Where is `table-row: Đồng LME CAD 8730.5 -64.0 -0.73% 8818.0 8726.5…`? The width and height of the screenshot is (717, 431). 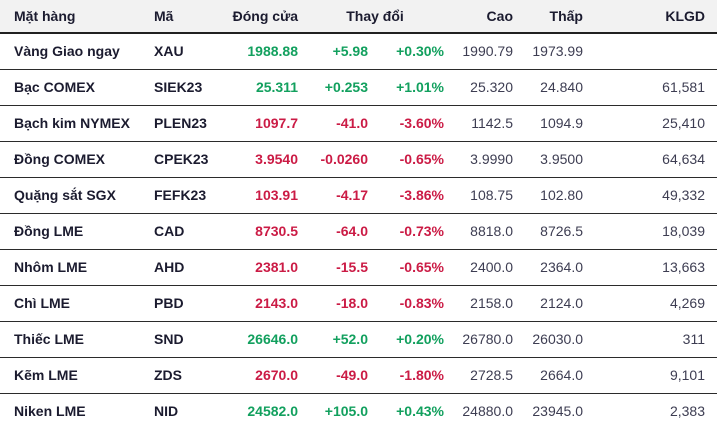 table-row: Đồng LME CAD 8730.5 -64.0 -0.73% 8818.0 8726.5… is located at coordinates (358, 231).